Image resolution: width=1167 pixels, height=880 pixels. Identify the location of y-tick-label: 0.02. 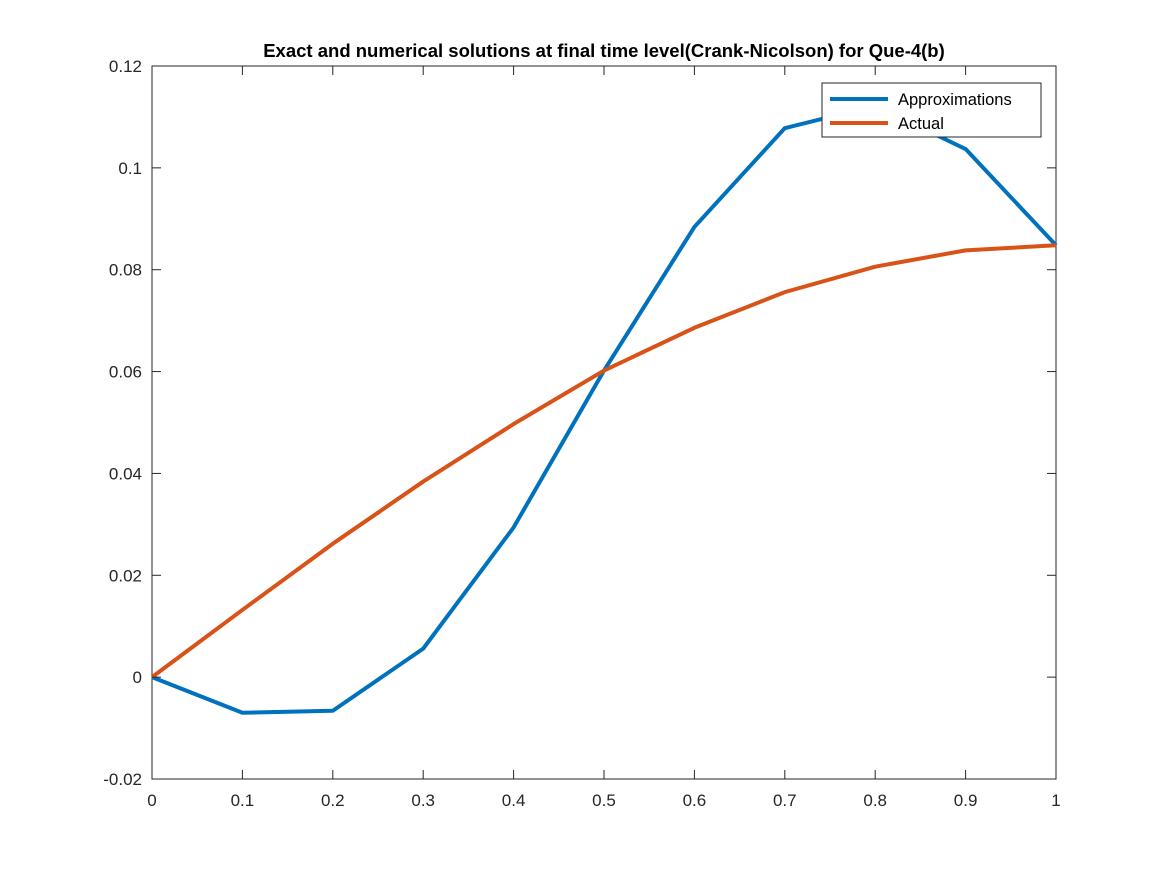
(125, 575).